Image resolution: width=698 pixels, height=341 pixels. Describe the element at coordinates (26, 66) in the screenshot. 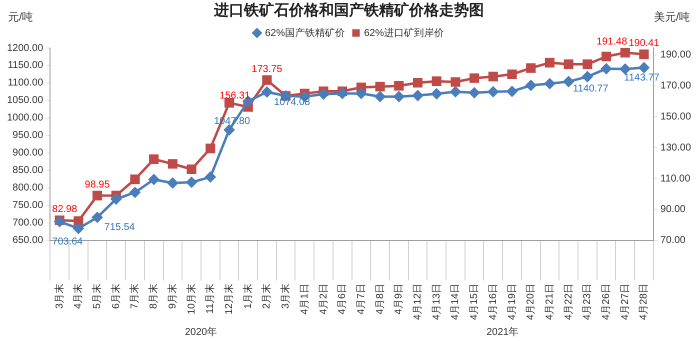

I see `y-tick-label: 1150.00` at that location.